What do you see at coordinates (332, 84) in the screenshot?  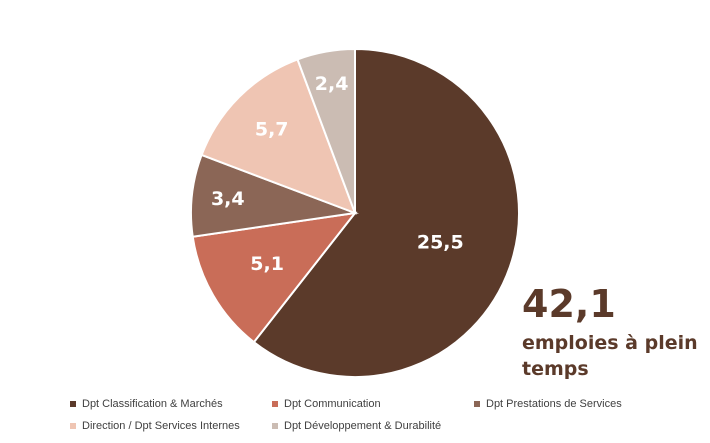 I see `slice-data-label: 2,4` at bounding box center [332, 84].